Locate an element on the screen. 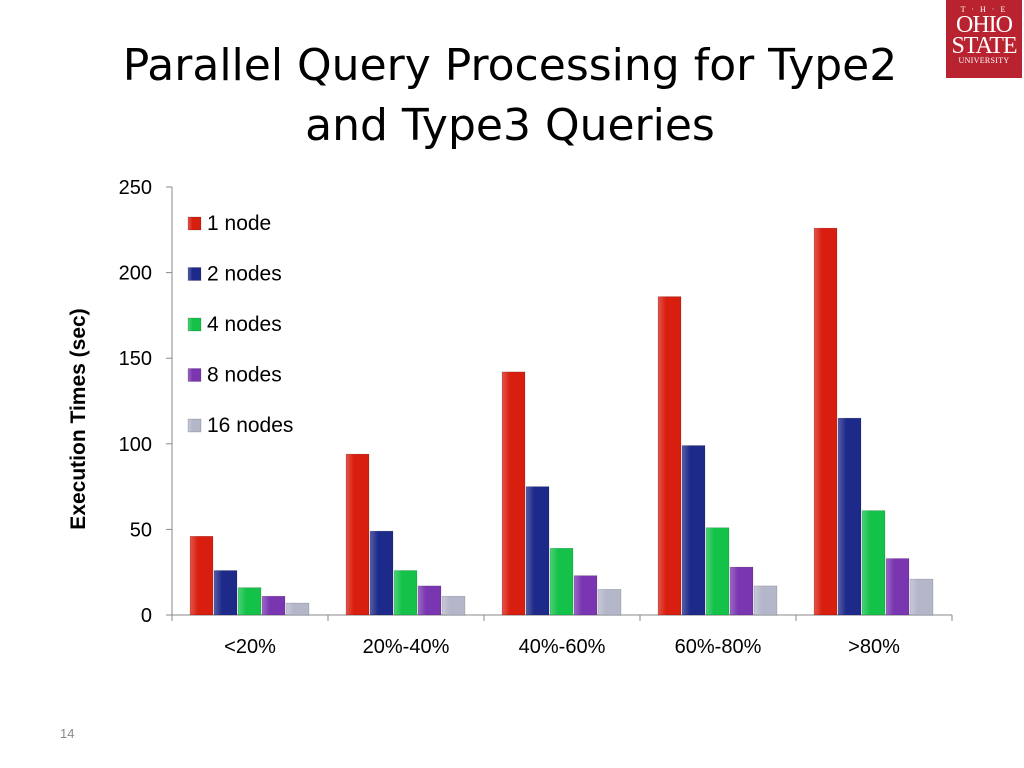  y-tick-label: 100 is located at coordinates (135, 445).